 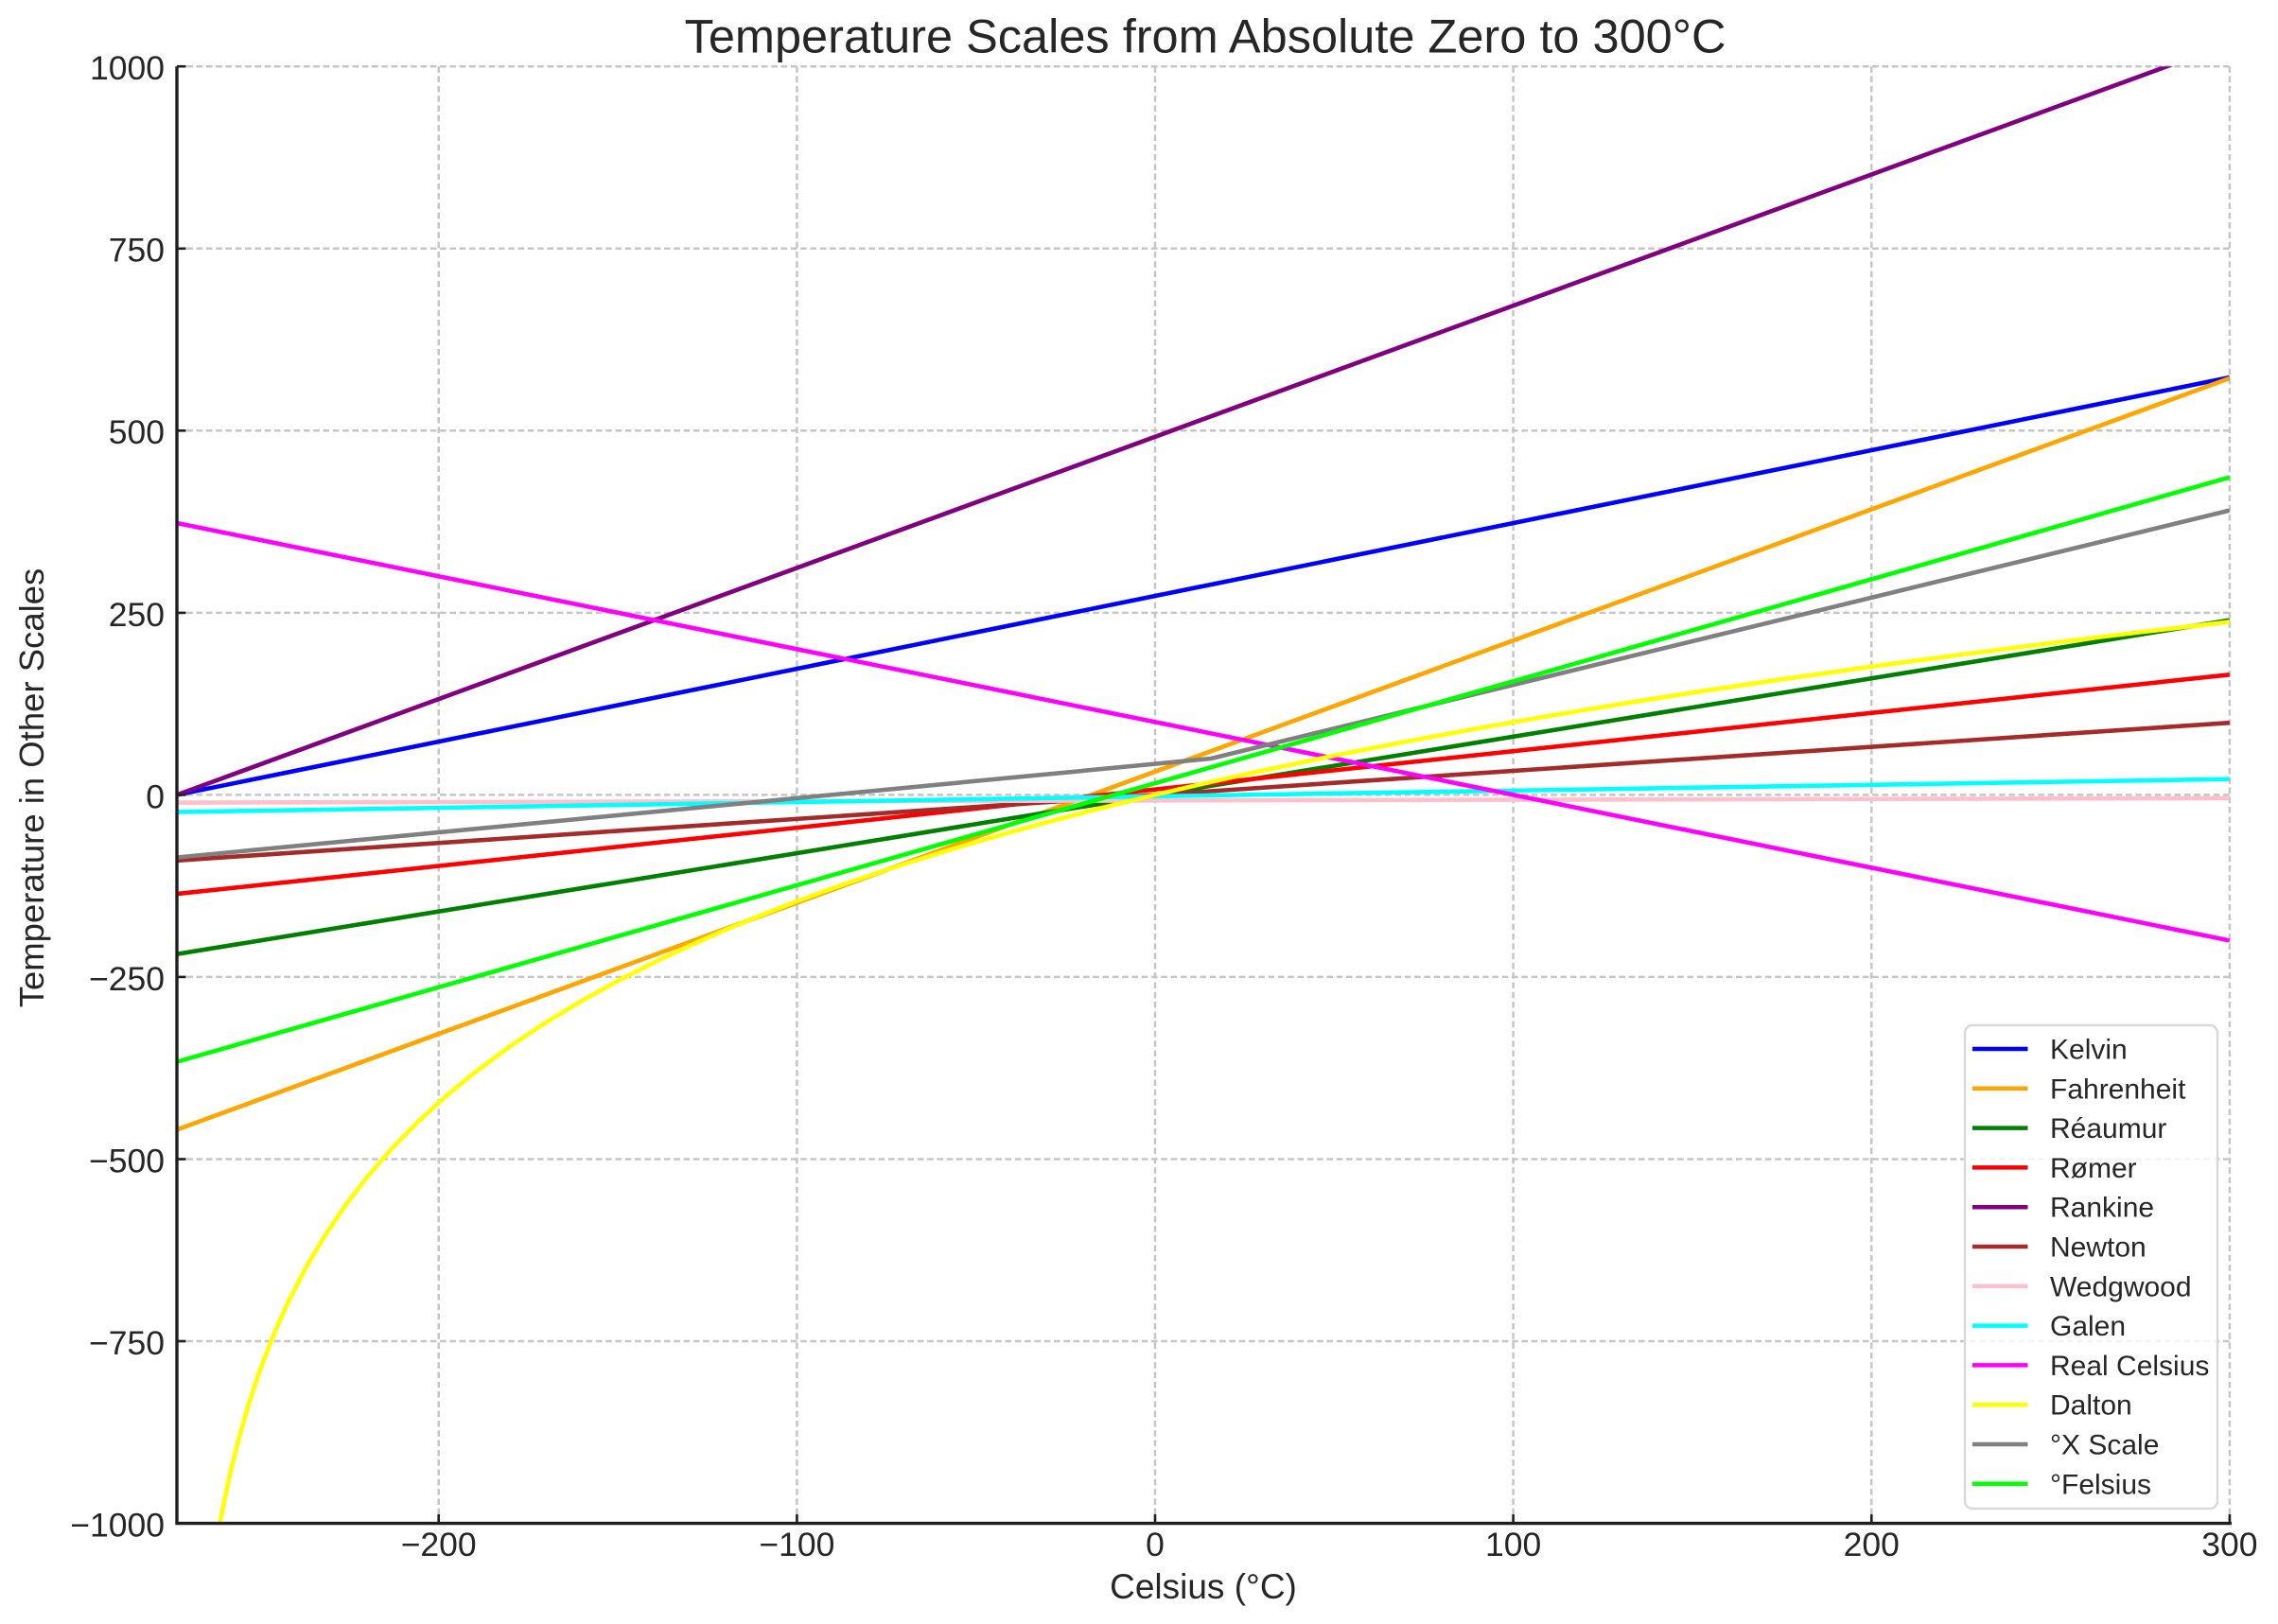 What do you see at coordinates (137, 251) in the screenshot?
I see `svg-text: 750` at bounding box center [137, 251].